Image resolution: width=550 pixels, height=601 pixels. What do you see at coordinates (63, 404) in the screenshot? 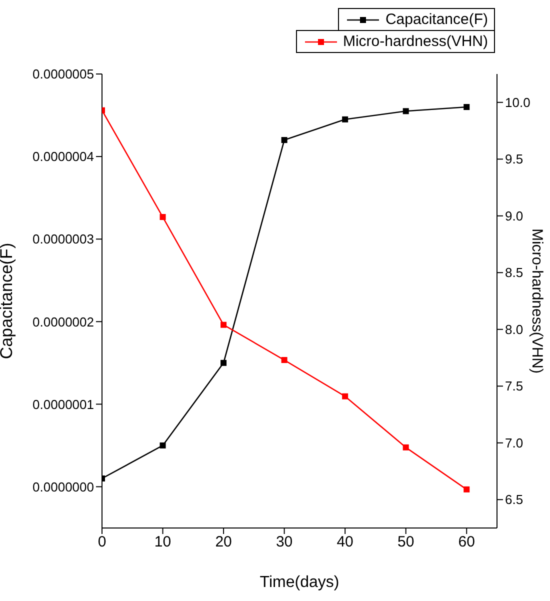
I see `y-tick-label: 0.0000001` at bounding box center [63, 404].